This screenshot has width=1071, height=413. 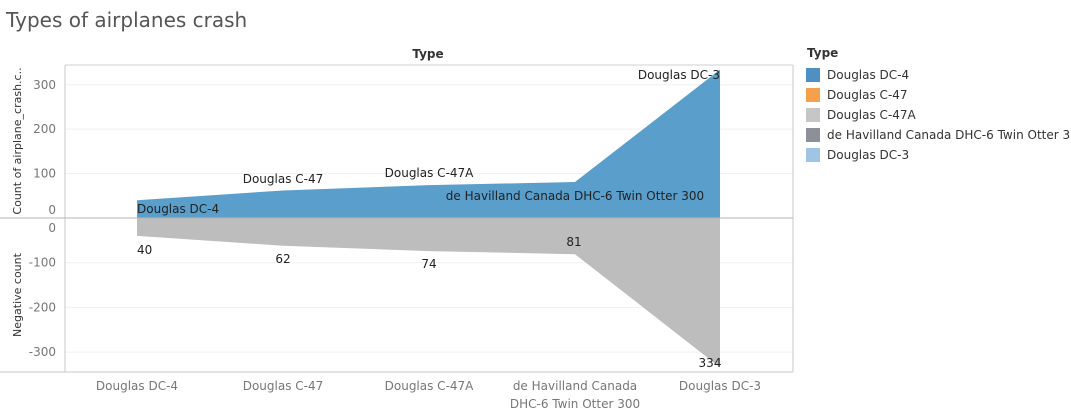 What do you see at coordinates (430, 386) in the screenshot?
I see `x-tick-label: Douglas C-47A` at bounding box center [430, 386].